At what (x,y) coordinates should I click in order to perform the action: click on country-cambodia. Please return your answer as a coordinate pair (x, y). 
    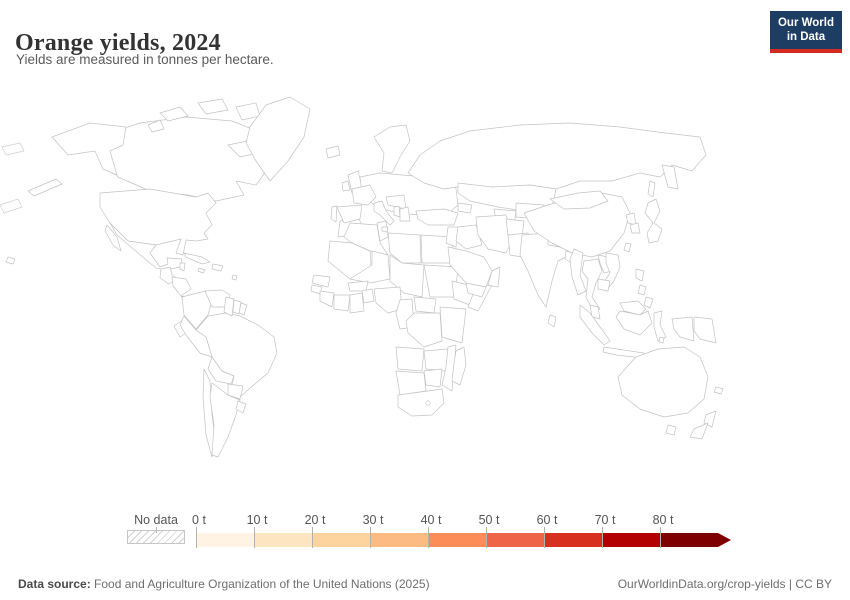
    Looking at the image, I should click on (604, 285).